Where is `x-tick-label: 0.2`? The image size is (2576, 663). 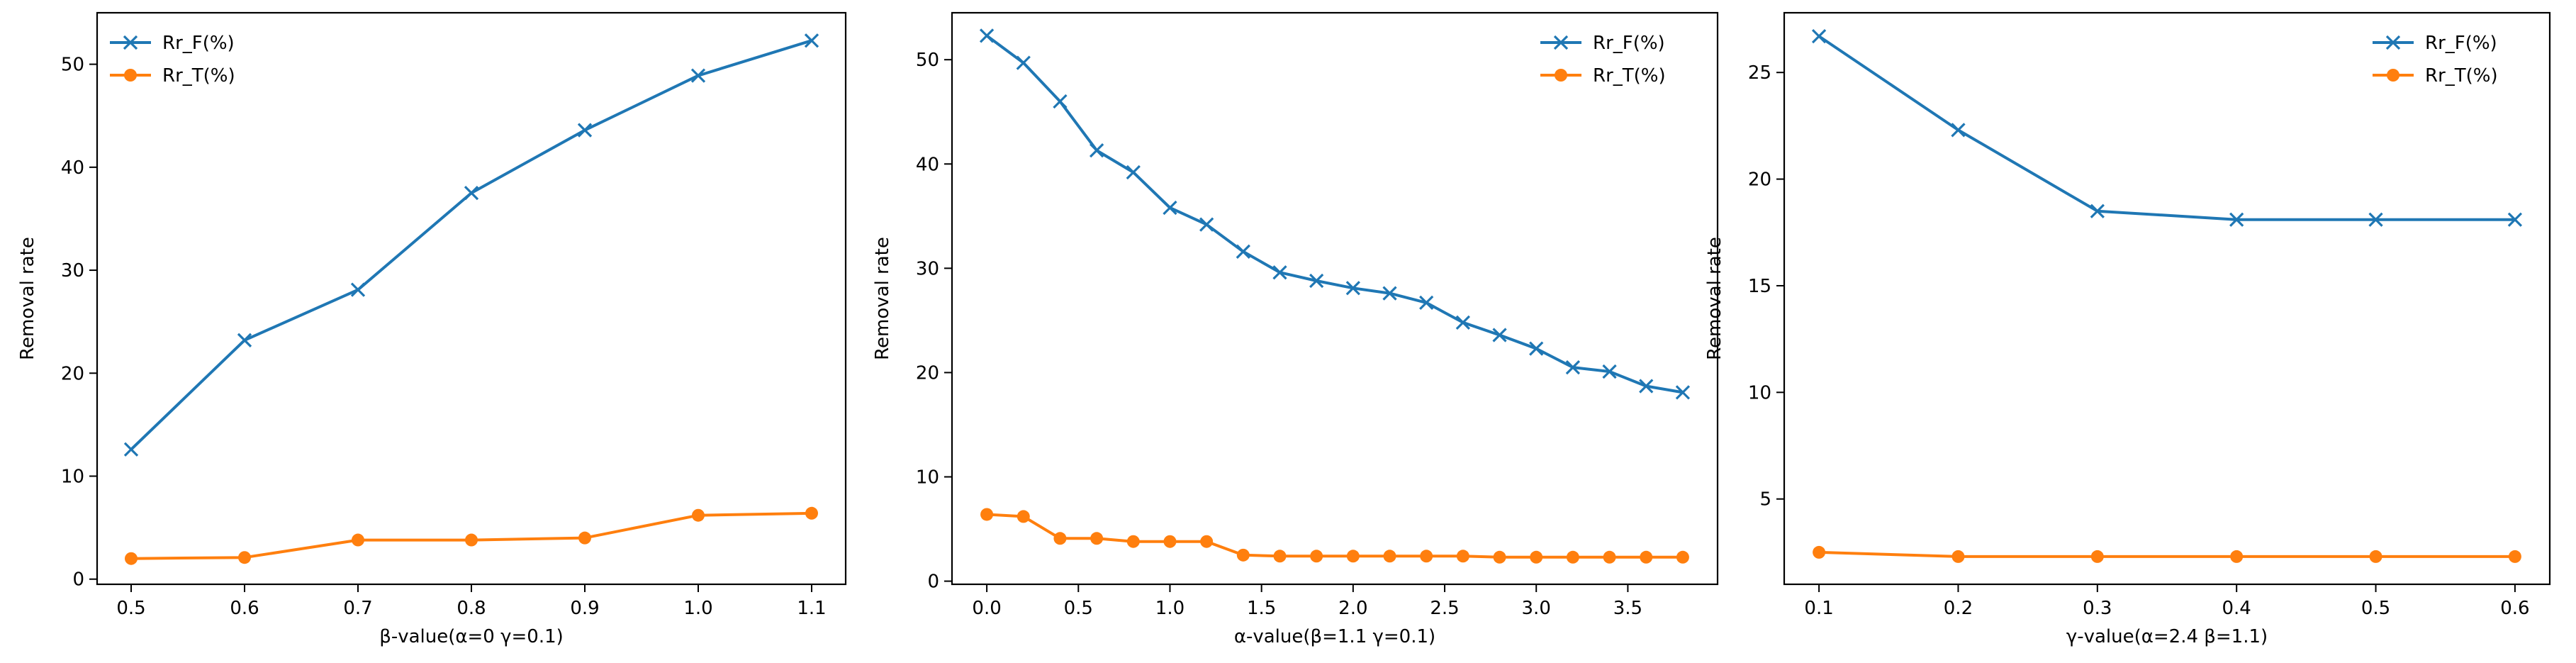
x-tick-label: 0.2 is located at coordinates (1959, 609).